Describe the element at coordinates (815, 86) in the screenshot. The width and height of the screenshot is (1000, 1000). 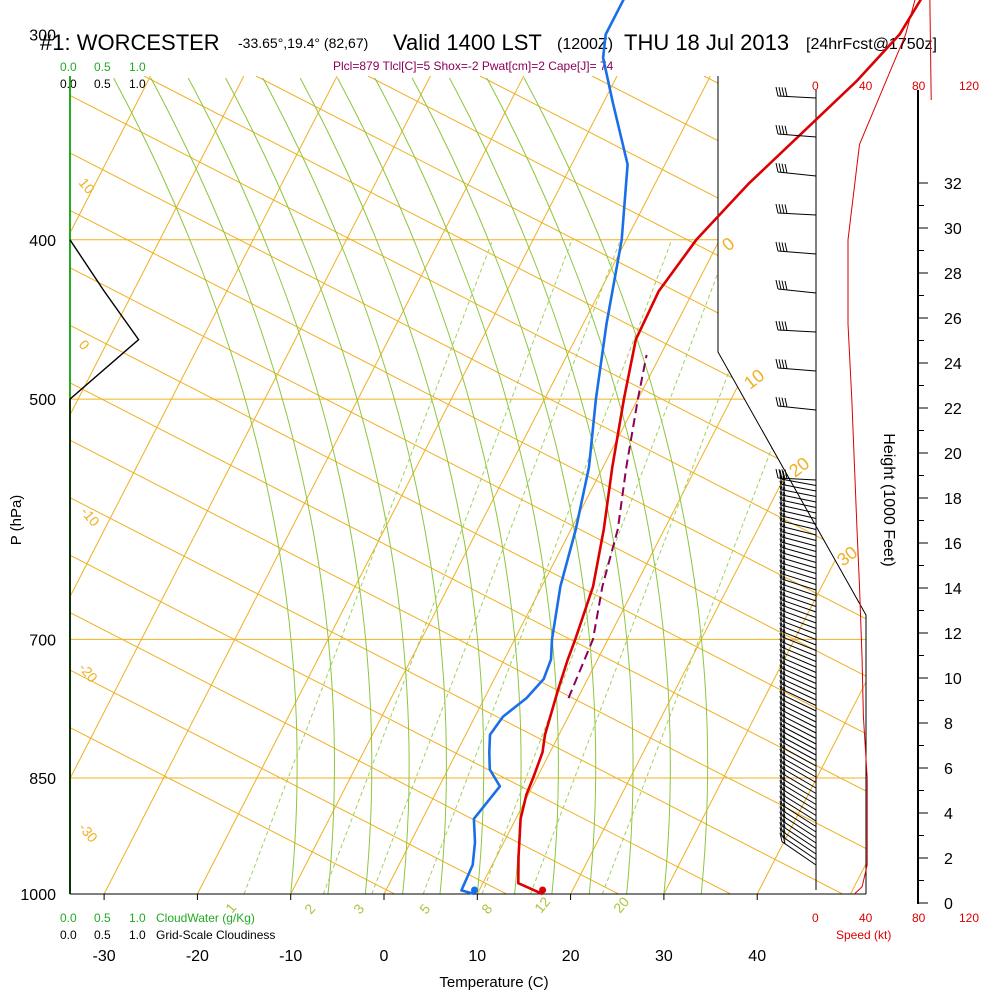
I see `speed-tick: 0` at that location.